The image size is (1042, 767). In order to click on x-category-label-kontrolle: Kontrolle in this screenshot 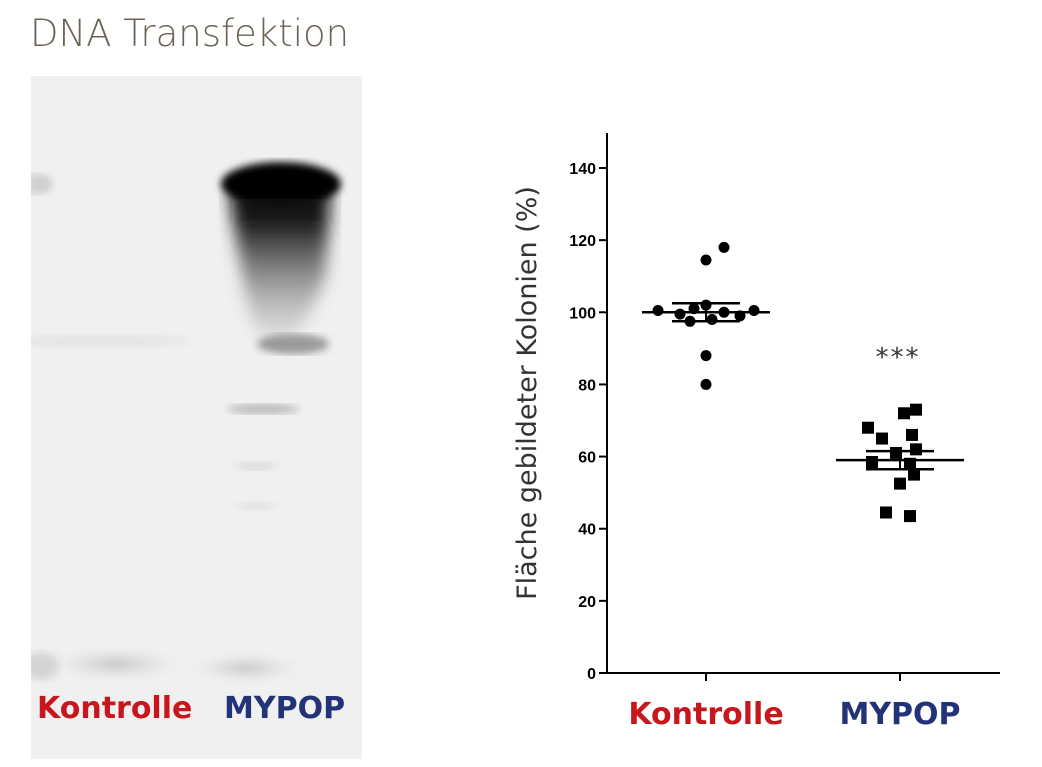, I will do `click(705, 714)`.